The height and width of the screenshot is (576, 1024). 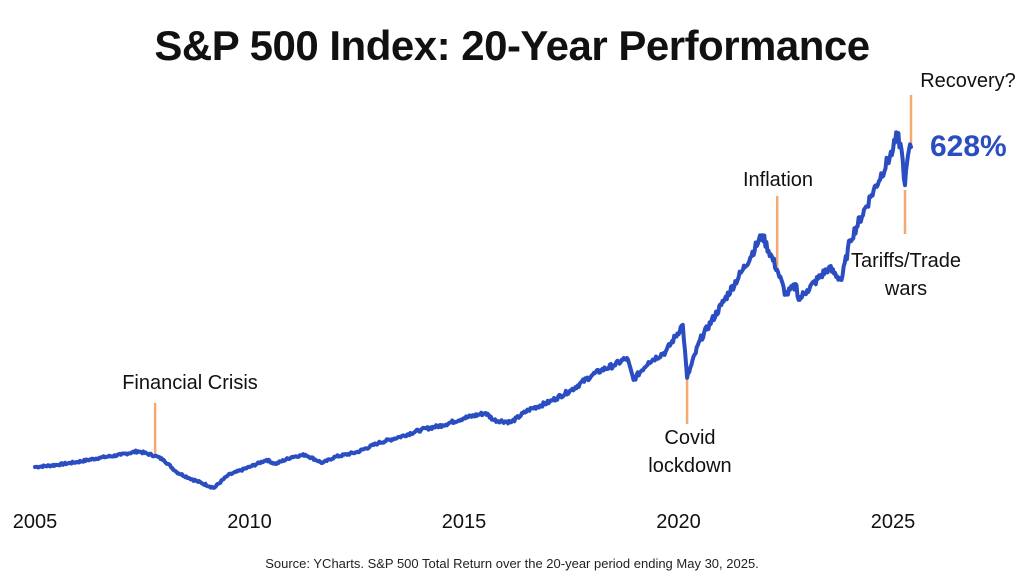 What do you see at coordinates (35, 522) in the screenshot?
I see `x-tick-label-2005: 2005` at bounding box center [35, 522].